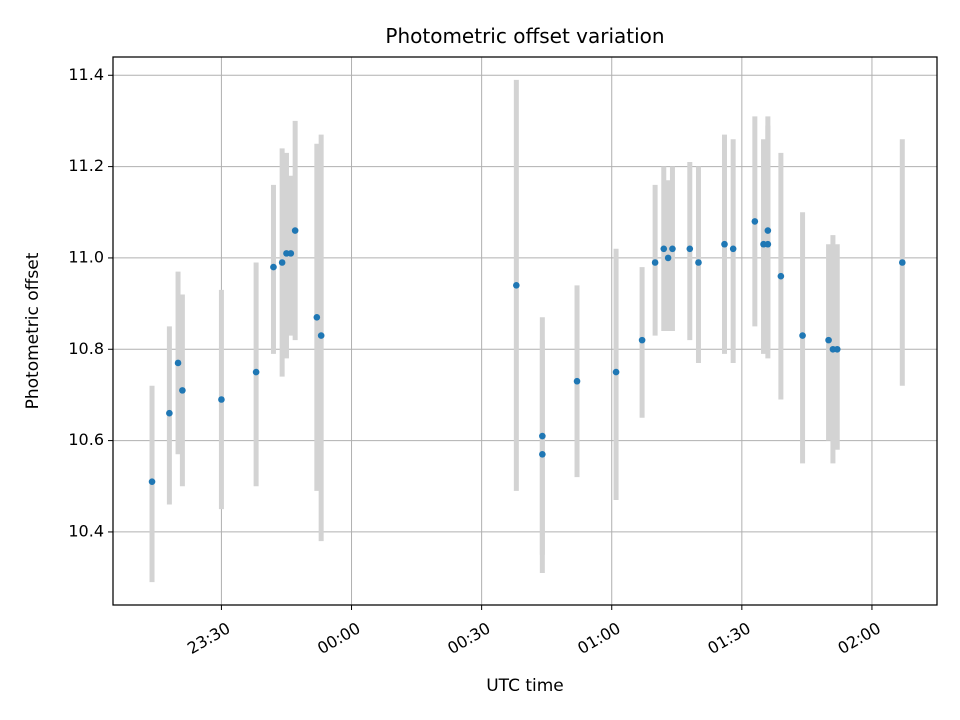 Image resolution: width=960 pixels, height=720 pixels. Describe the element at coordinates (86, 530) in the screenshot. I see `y-tick-label: 10.4` at that location.